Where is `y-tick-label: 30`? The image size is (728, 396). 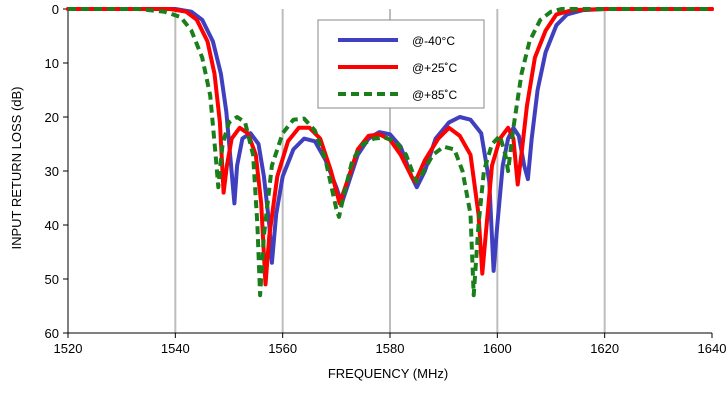 y-tick-label: 30 is located at coordinates (52, 171).